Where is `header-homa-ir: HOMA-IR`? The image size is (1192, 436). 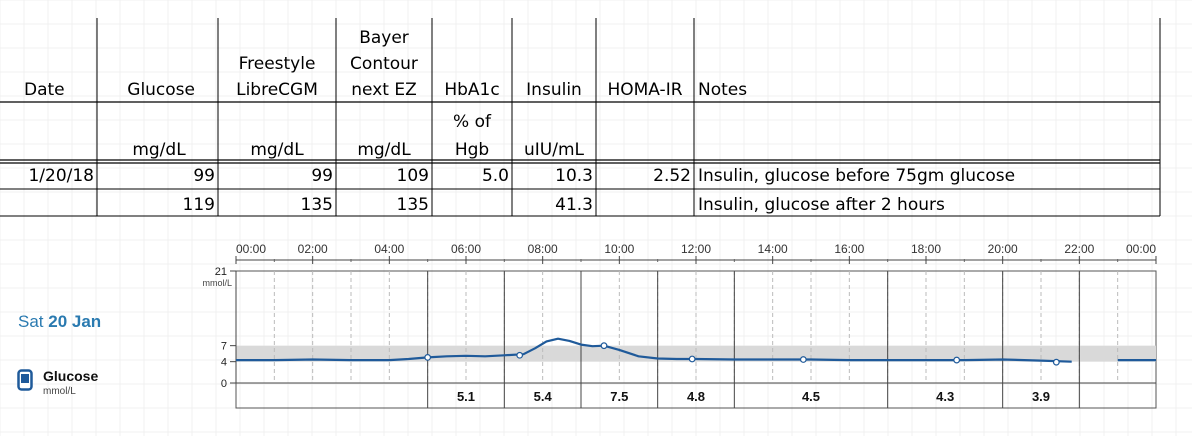
header-homa-ir: HOMA-IR is located at coordinates (645, 90).